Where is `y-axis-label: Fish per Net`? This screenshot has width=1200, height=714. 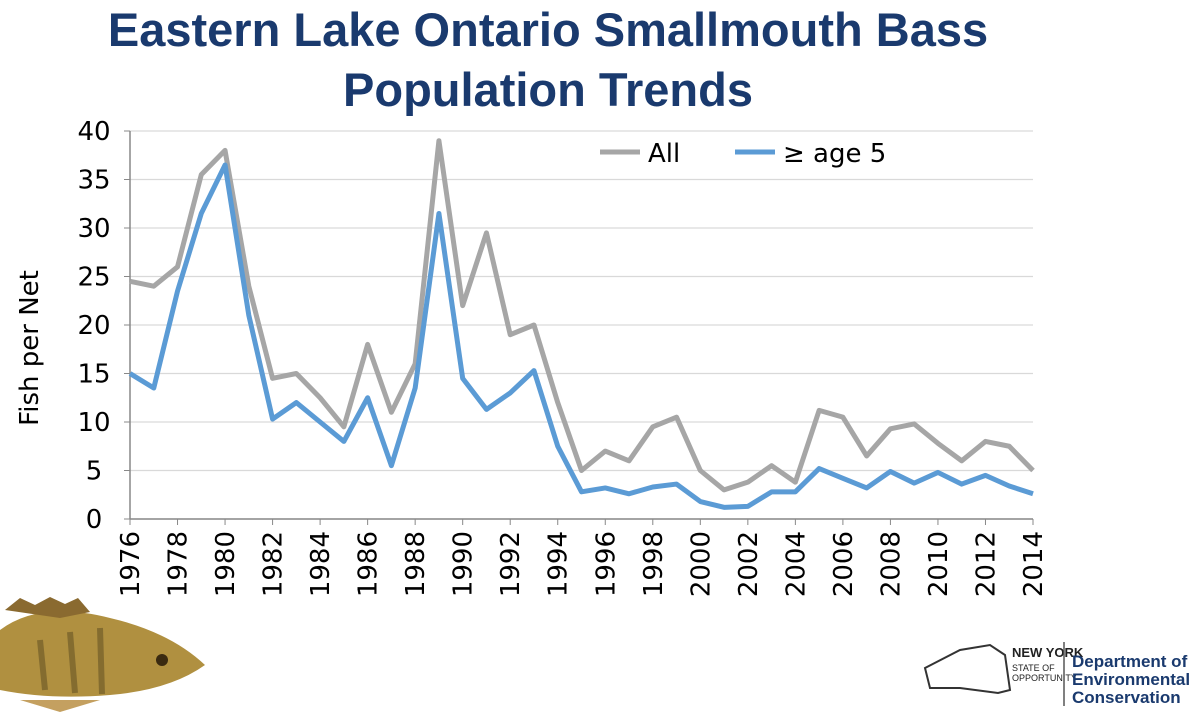
y-axis-label: Fish per Net is located at coordinates (30, 348).